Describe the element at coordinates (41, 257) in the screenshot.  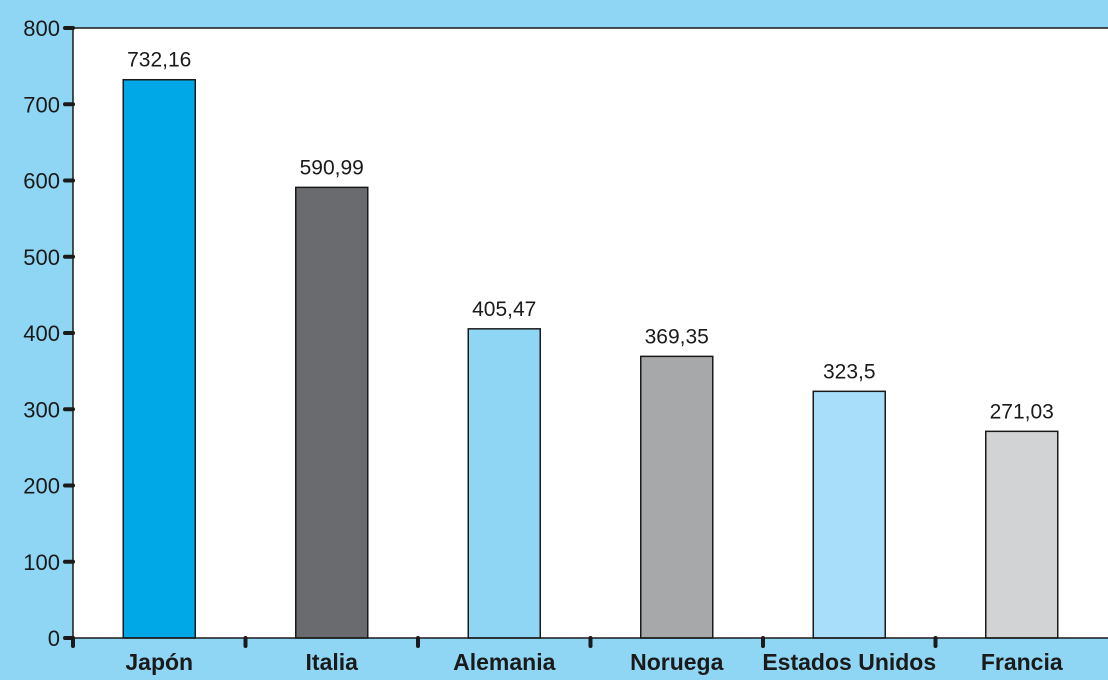
I see `y-tick-label: 500` at that location.